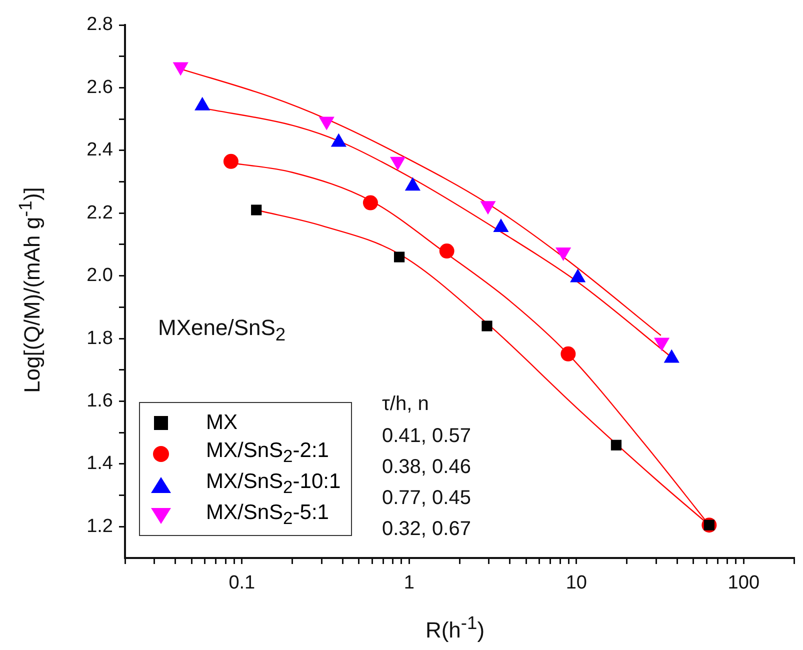 This screenshot has width=803, height=650. Describe the element at coordinates (222, 422) in the screenshot. I see `legend-label: MX` at that location.